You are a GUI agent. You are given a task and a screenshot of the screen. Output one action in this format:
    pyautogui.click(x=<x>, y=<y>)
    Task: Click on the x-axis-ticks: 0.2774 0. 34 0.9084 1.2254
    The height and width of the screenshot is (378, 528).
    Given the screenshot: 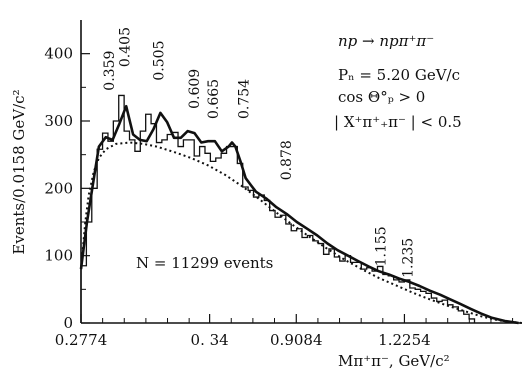 What is the action you would take?
    pyautogui.click(x=284, y=331)
    